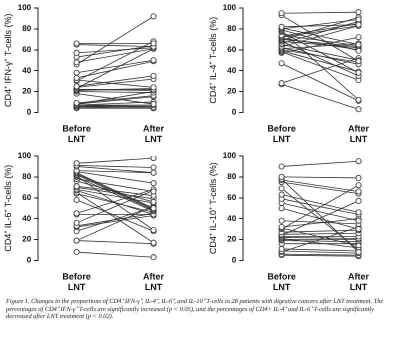 This screenshot has height=341, width=405. What do you see at coordinates (7, 208) in the screenshot?
I see `y-axis-title: CD4⁺ IL-6⁺ T-cells (%)` at bounding box center [7, 208].